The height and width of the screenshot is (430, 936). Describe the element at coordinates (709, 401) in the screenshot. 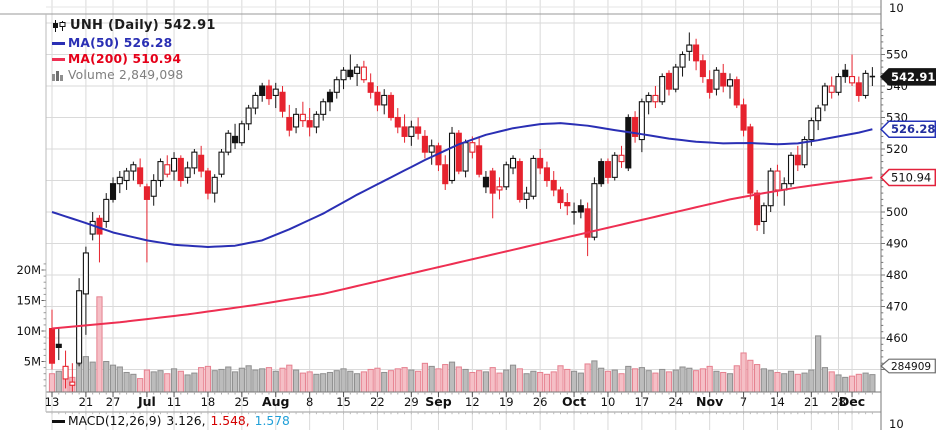

I see `svg-text: Nov` at that location.